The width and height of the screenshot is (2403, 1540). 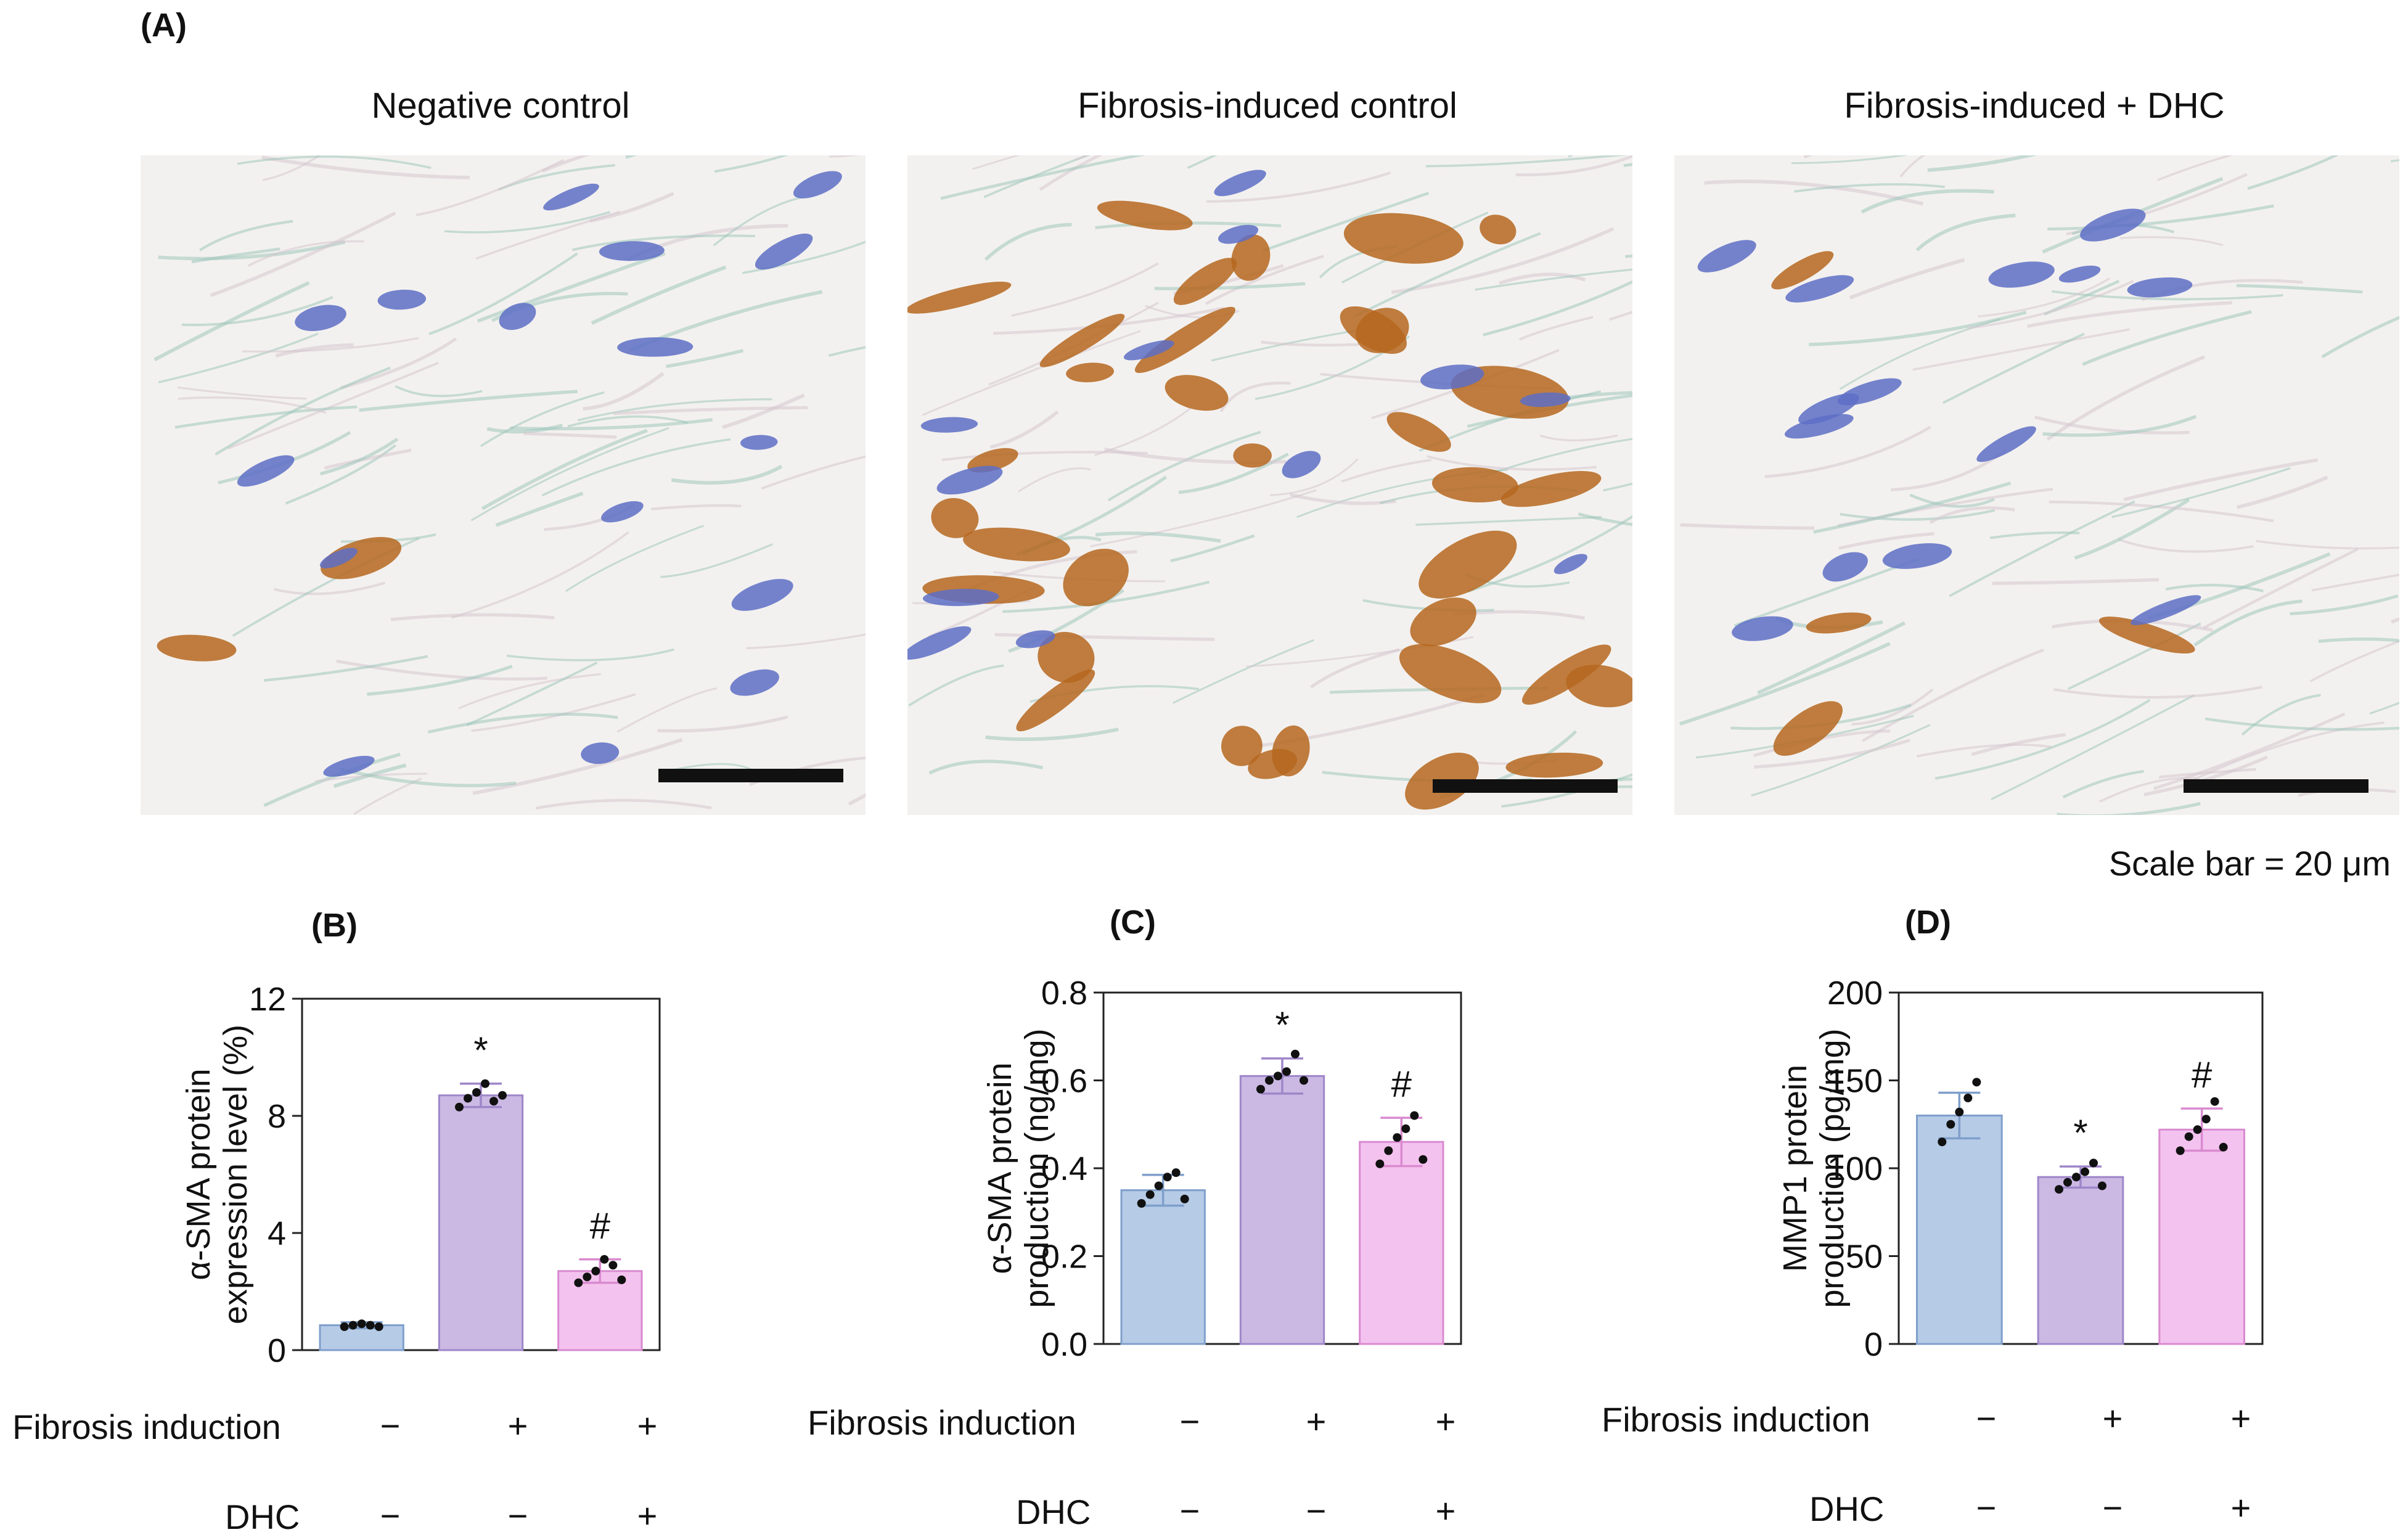 What do you see at coordinates (517, 1425) in the screenshot?
I see `sign-b-fibrosis-2: +` at bounding box center [517, 1425].